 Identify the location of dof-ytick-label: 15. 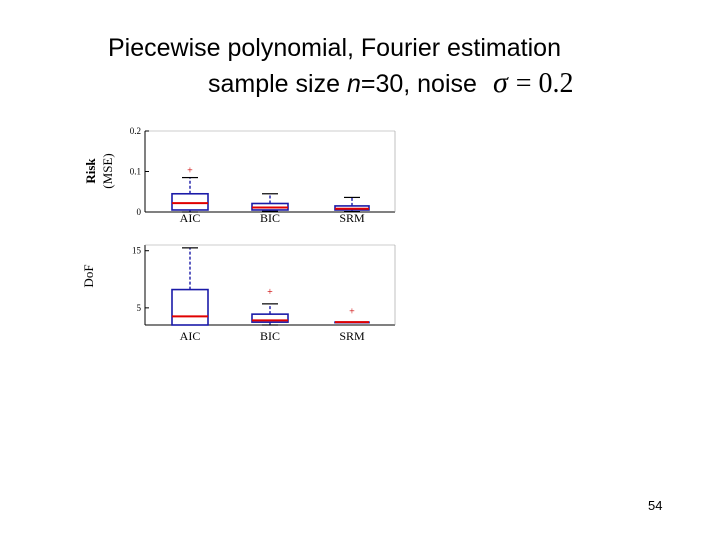
(137, 251).